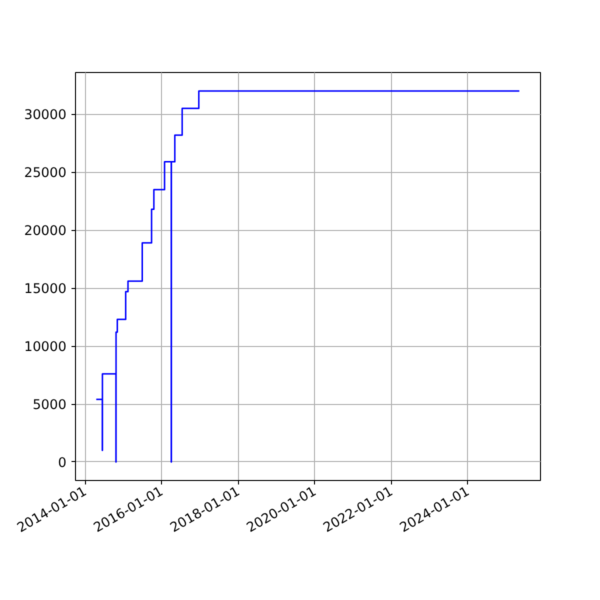  I want to click on y-tick-label: 30000, so click(45, 116).